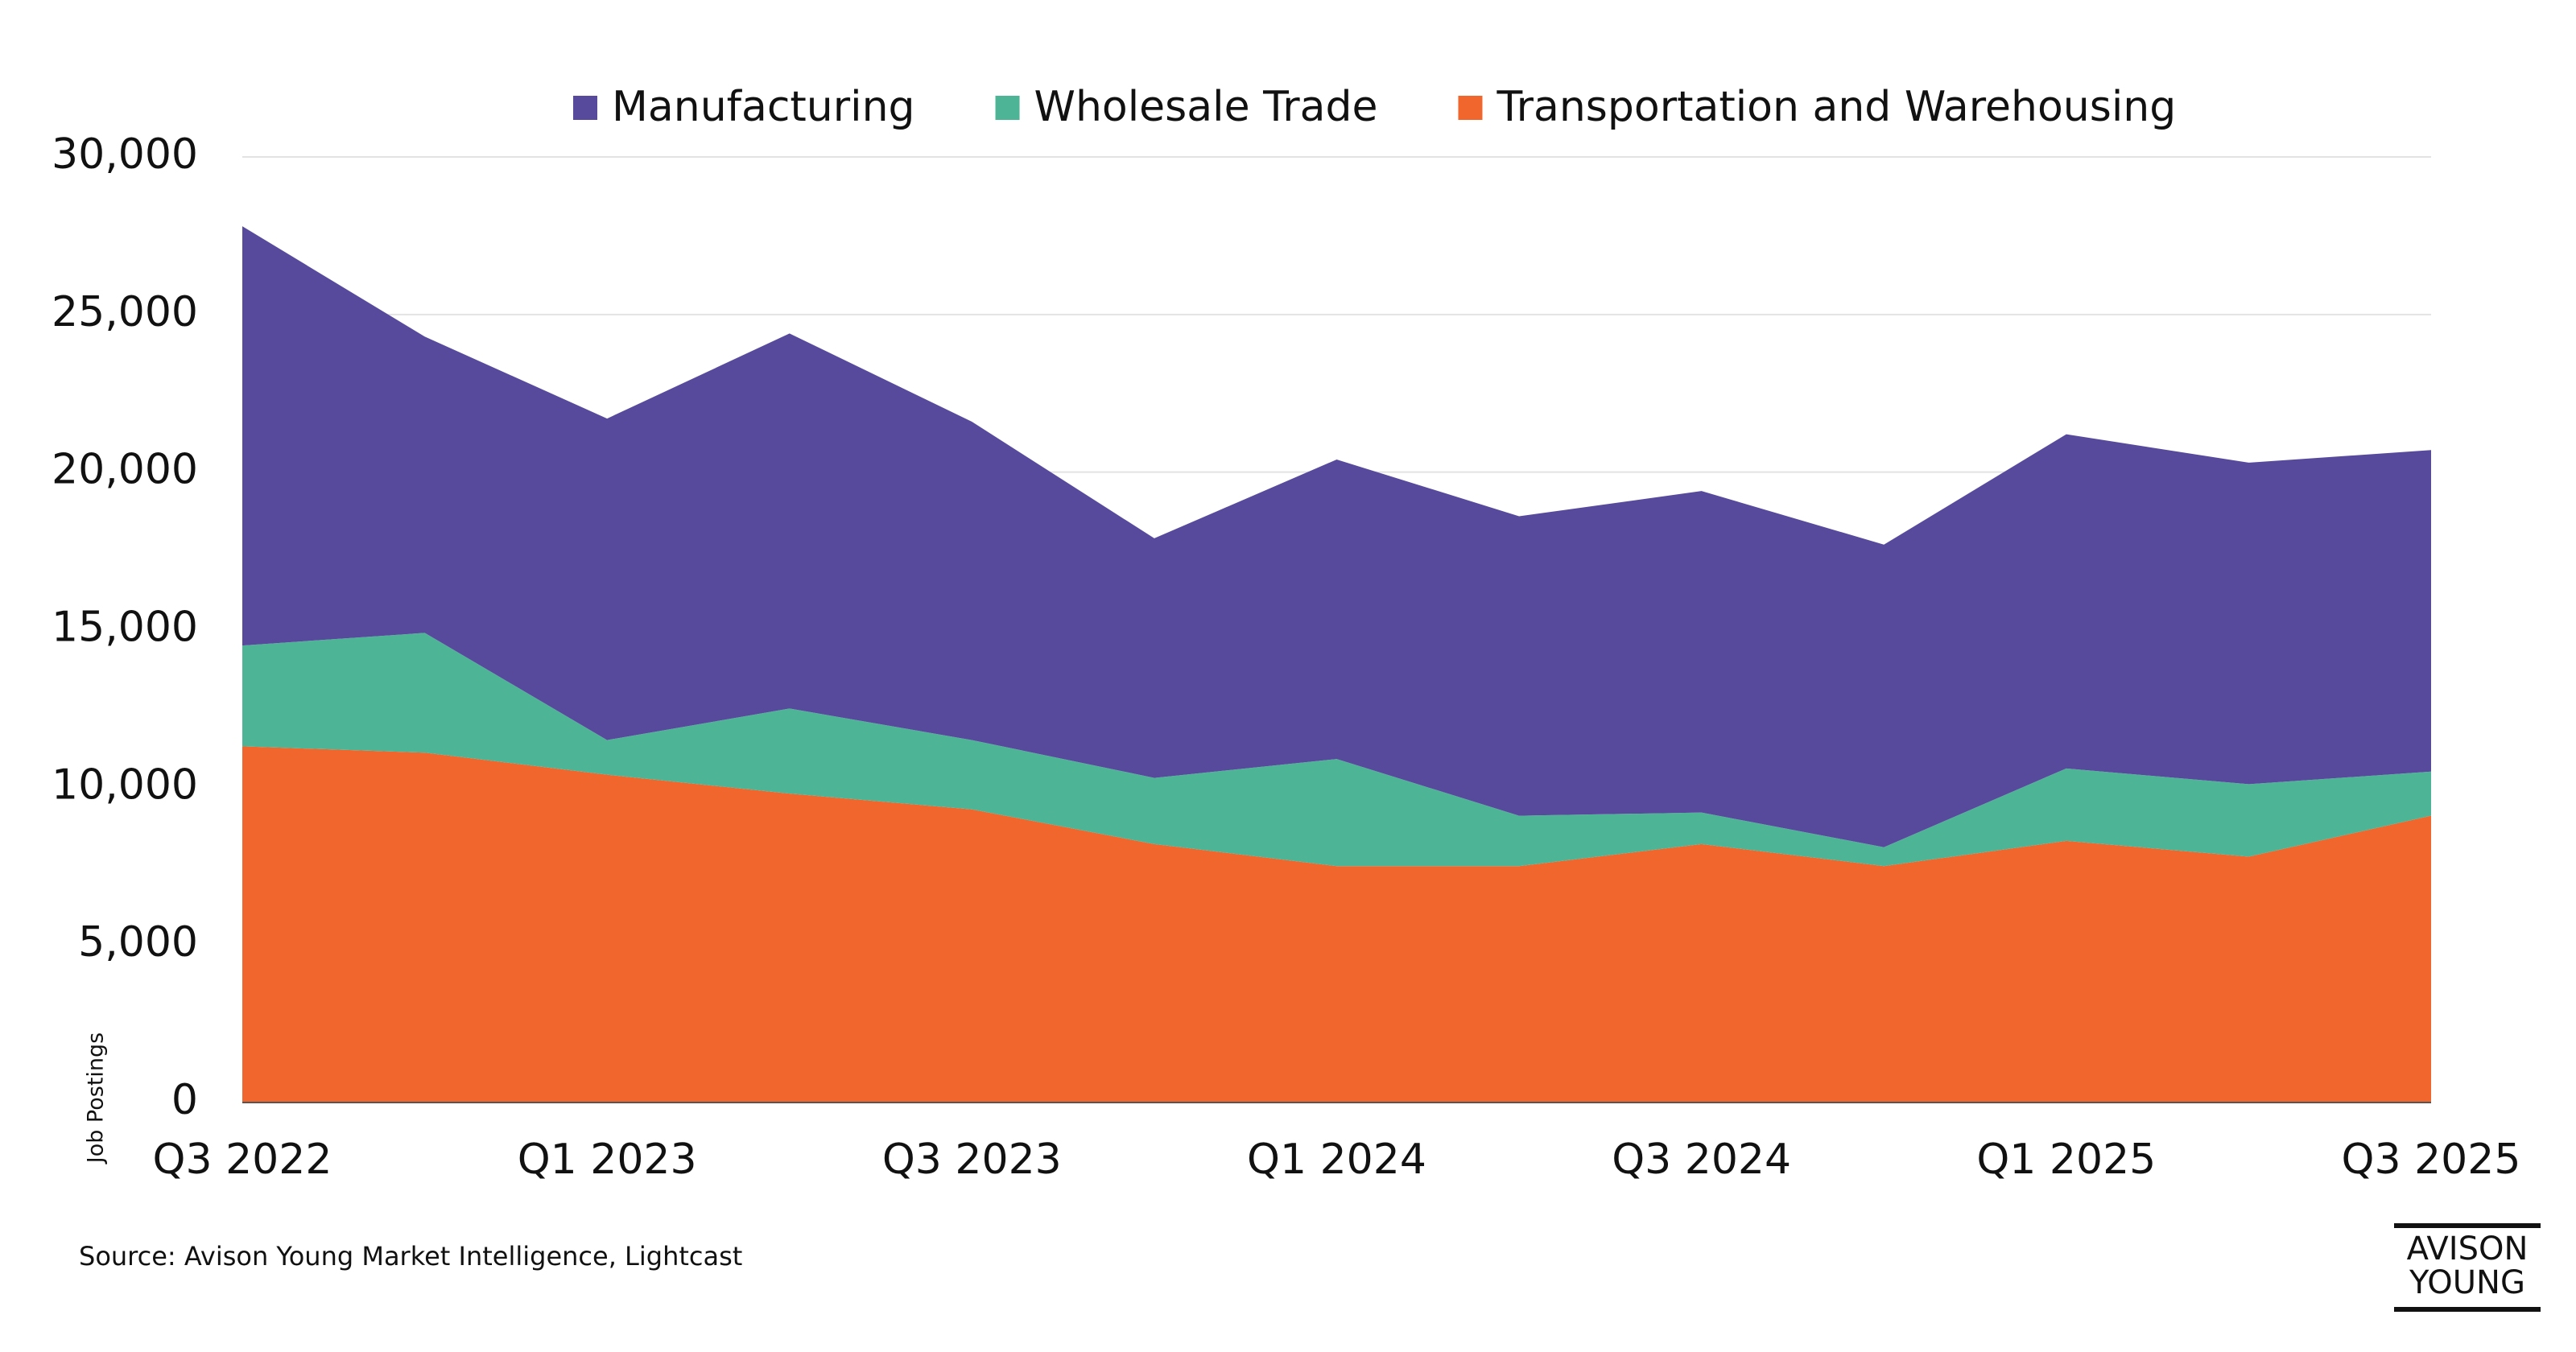 This screenshot has width=2576, height=1352. Describe the element at coordinates (763, 107) in the screenshot. I see `legend-label: Manufacturing` at that location.